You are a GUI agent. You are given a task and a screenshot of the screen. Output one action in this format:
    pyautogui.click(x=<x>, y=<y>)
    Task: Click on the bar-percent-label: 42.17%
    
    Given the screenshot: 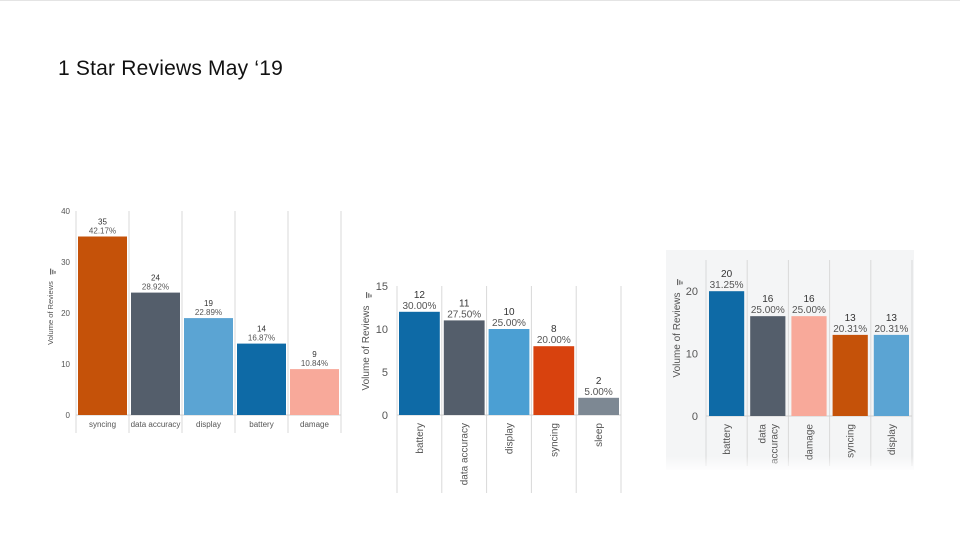 What is the action you would take?
    pyautogui.click(x=102, y=231)
    